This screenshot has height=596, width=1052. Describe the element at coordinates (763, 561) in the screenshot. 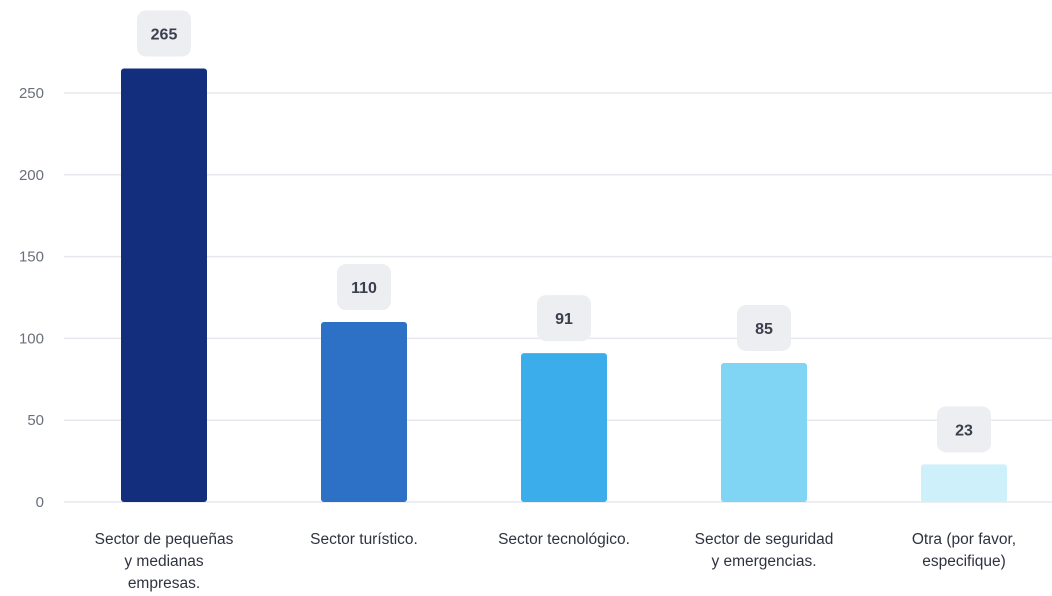

I see `x-category-label: y emergencias.` at that location.